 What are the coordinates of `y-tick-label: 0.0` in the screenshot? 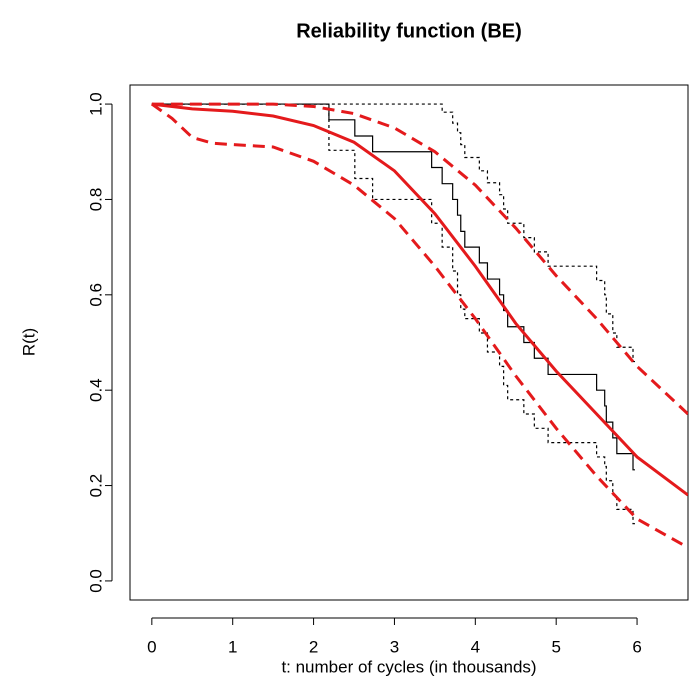 It's located at (95, 581).